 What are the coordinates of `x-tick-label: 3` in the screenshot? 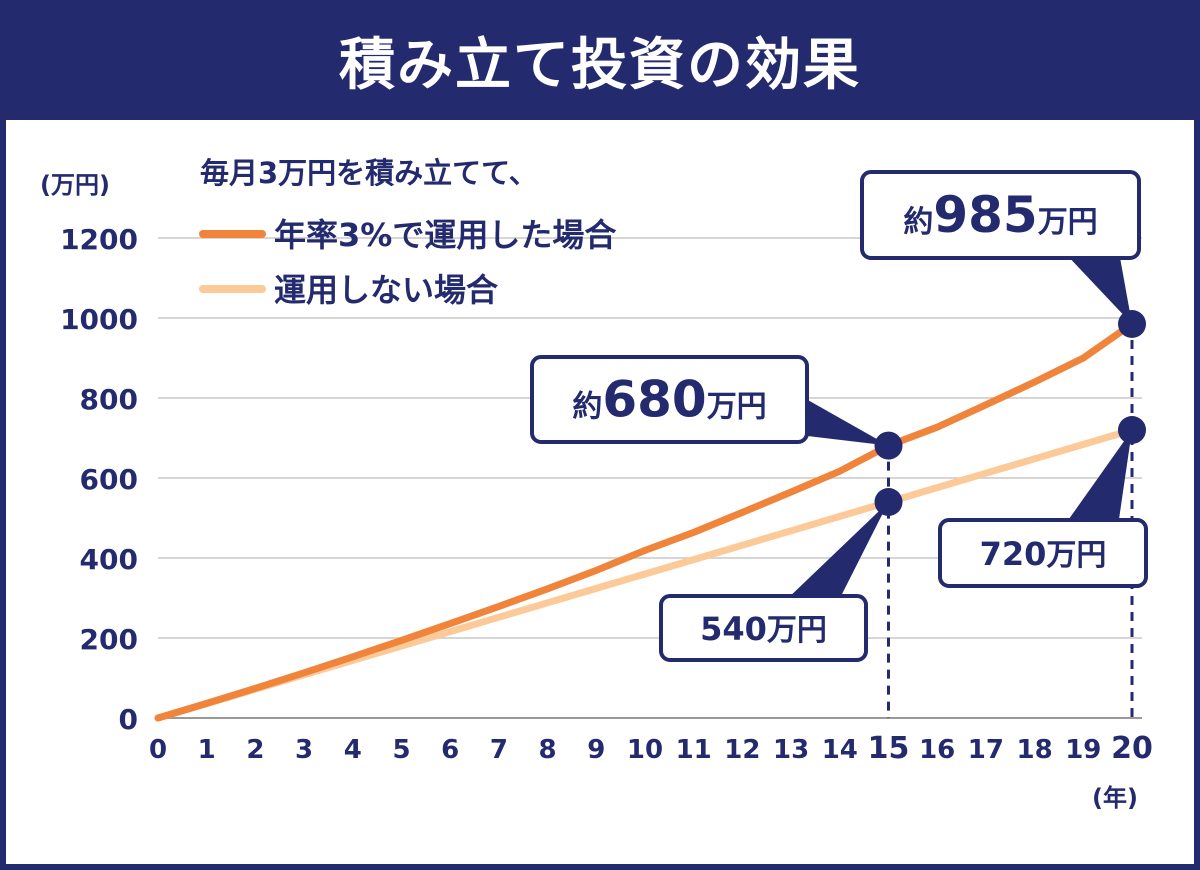 It's located at (304, 750).